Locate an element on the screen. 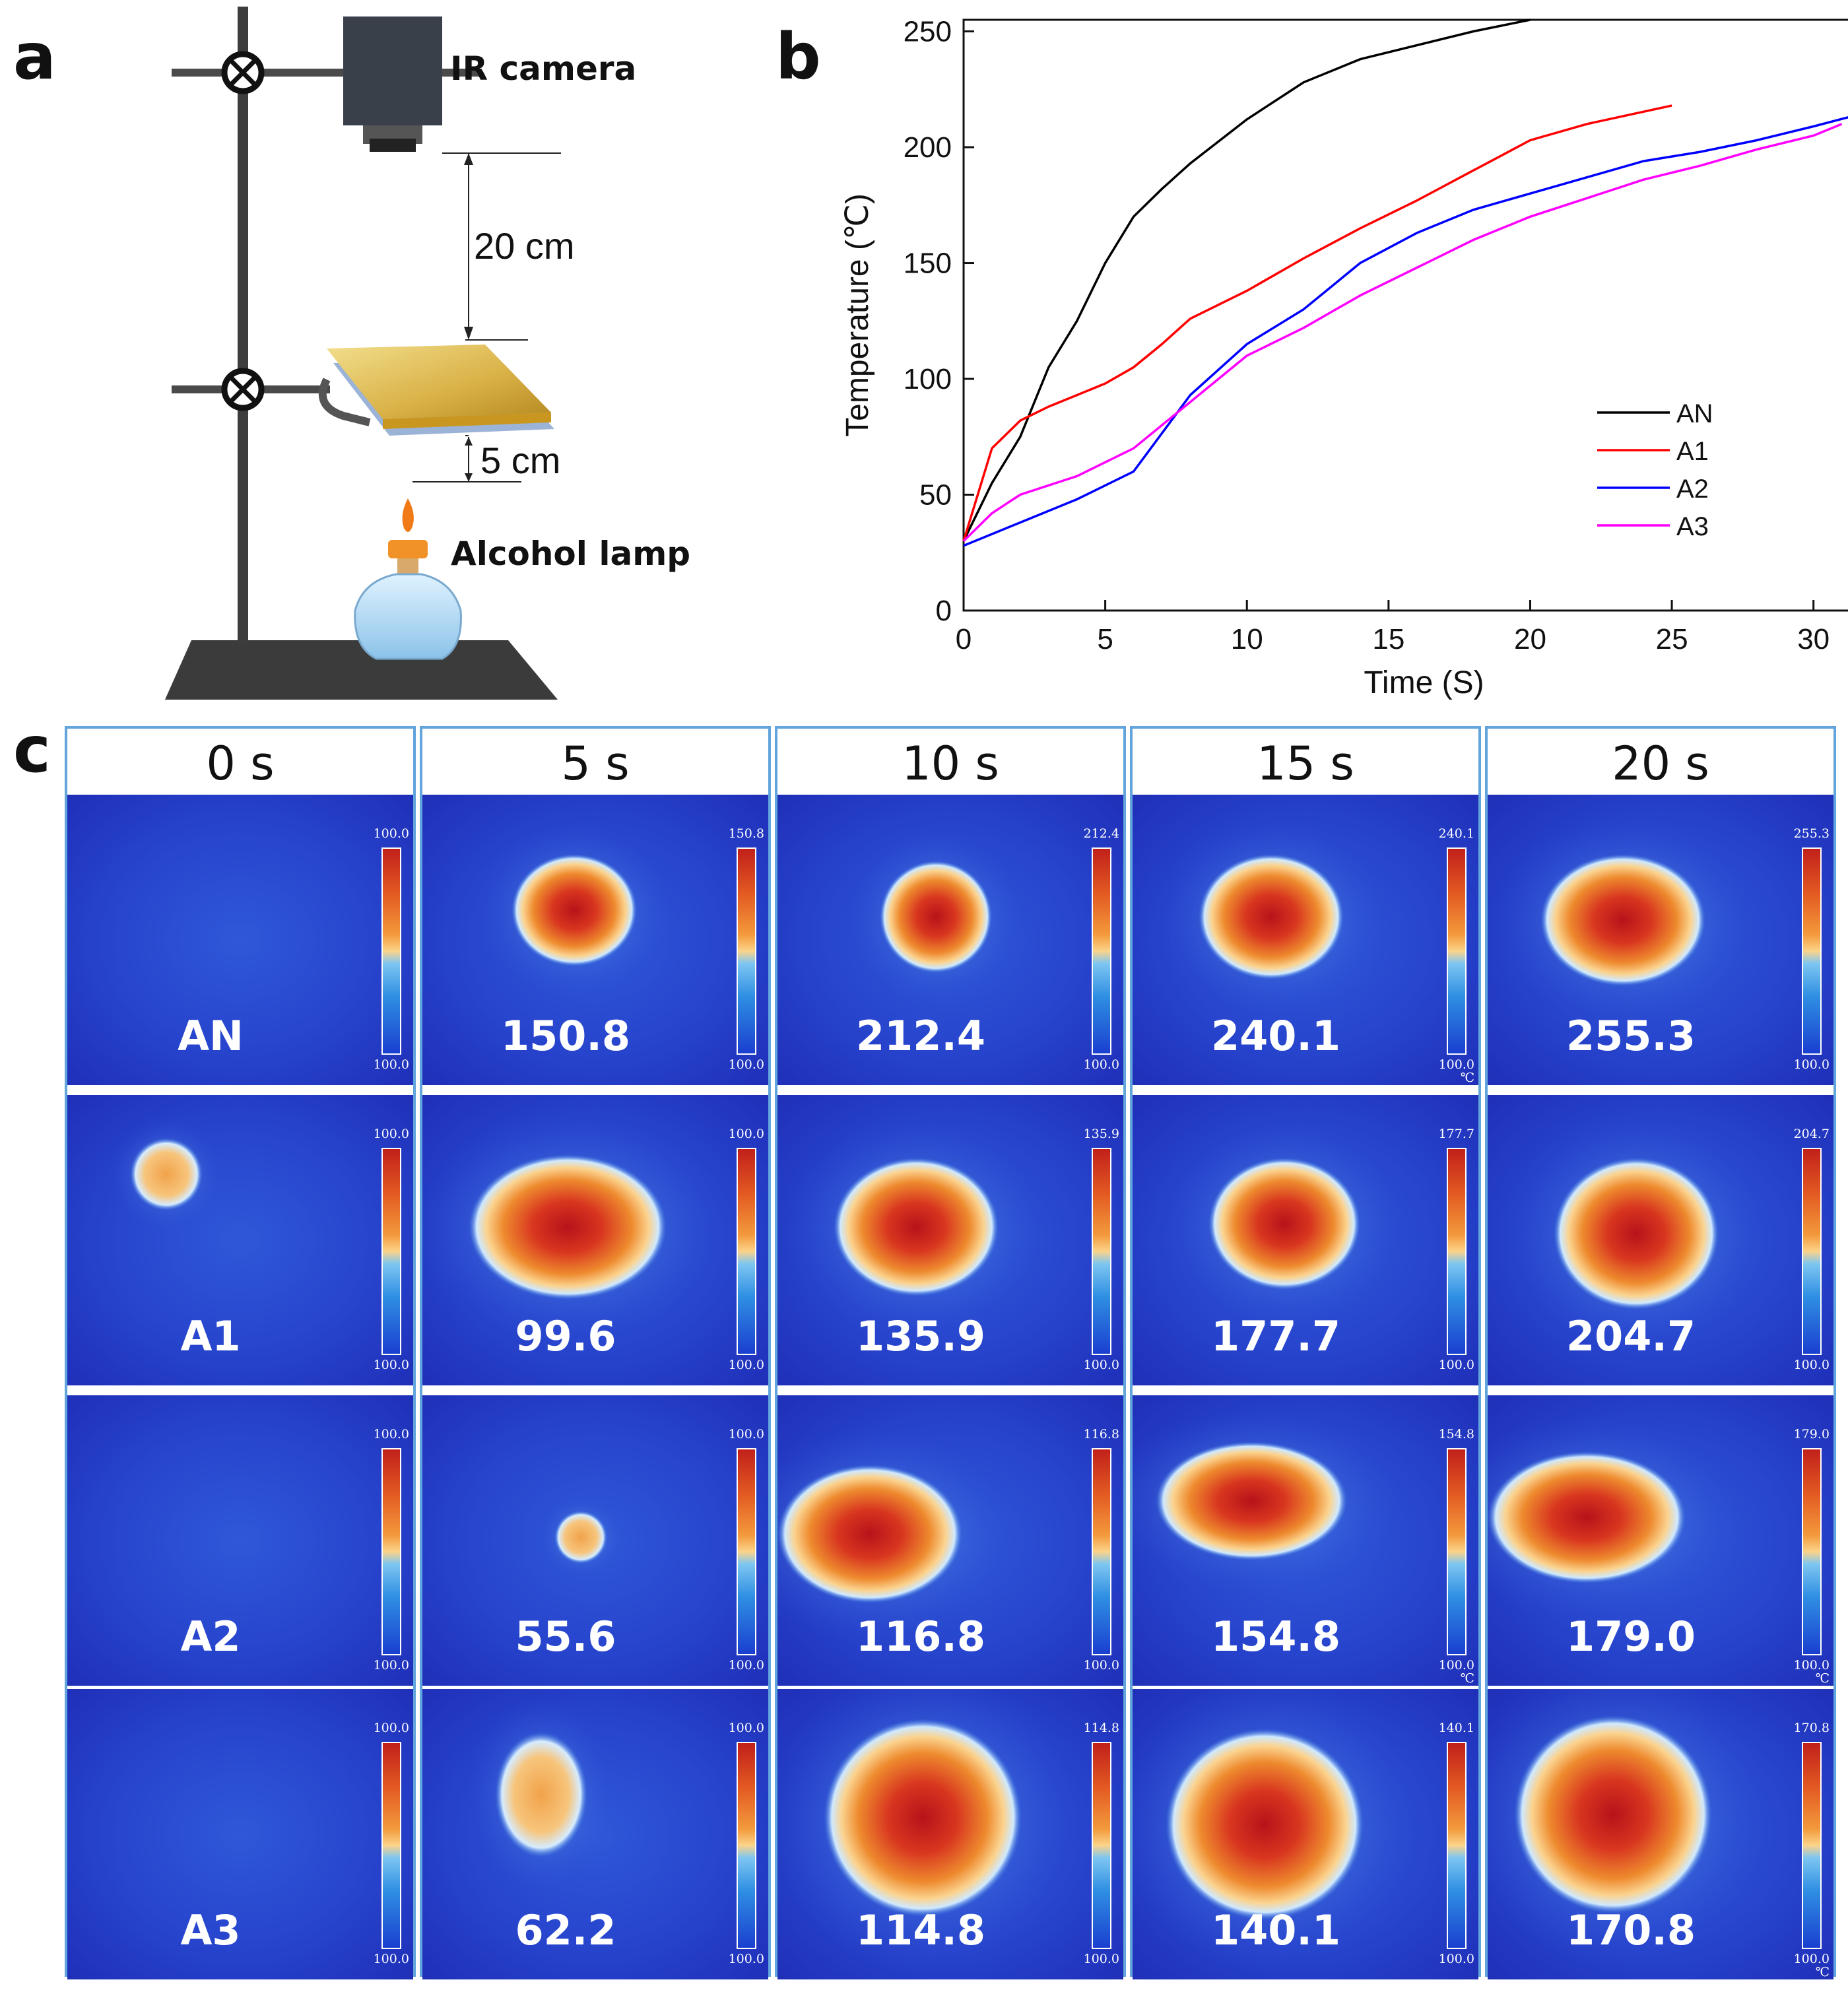 This screenshot has width=1848, height=1990. distance-top-label: 20 cm is located at coordinates (524, 246).